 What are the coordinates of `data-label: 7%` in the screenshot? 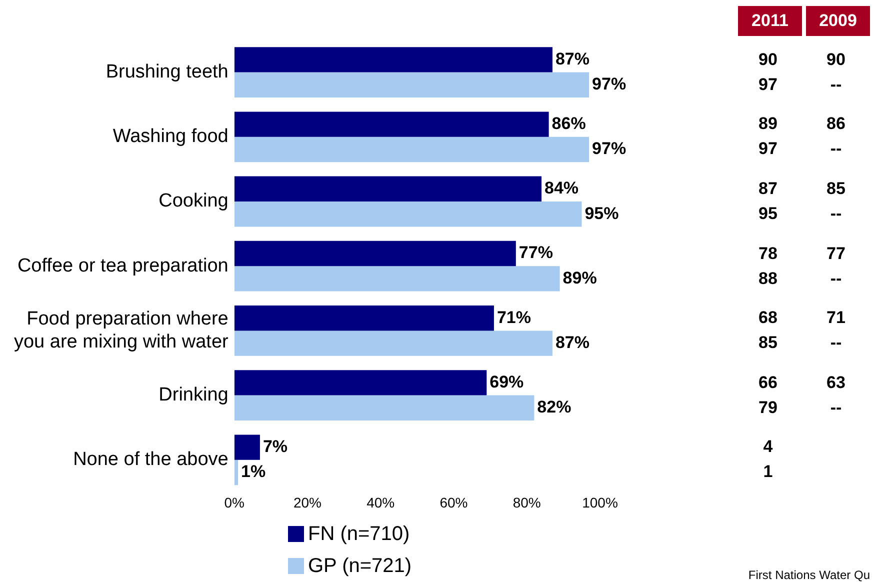 It's located at (275, 446).